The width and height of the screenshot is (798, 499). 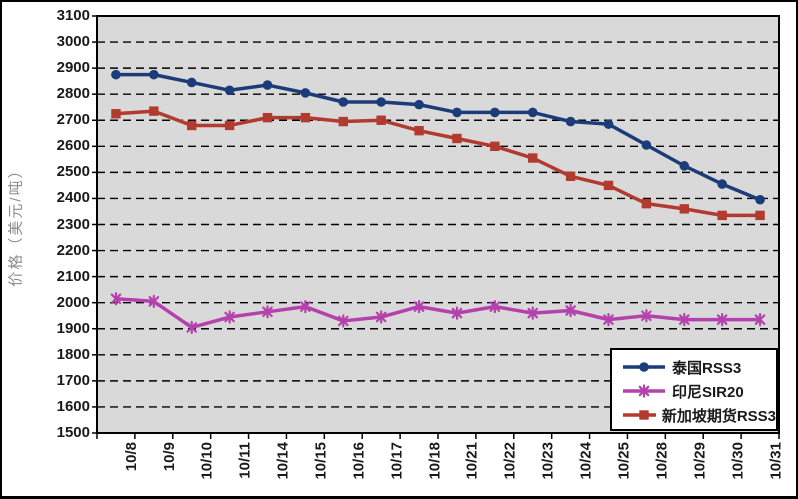 I want to click on indonesia-sir20-line, so click(x=438, y=313).